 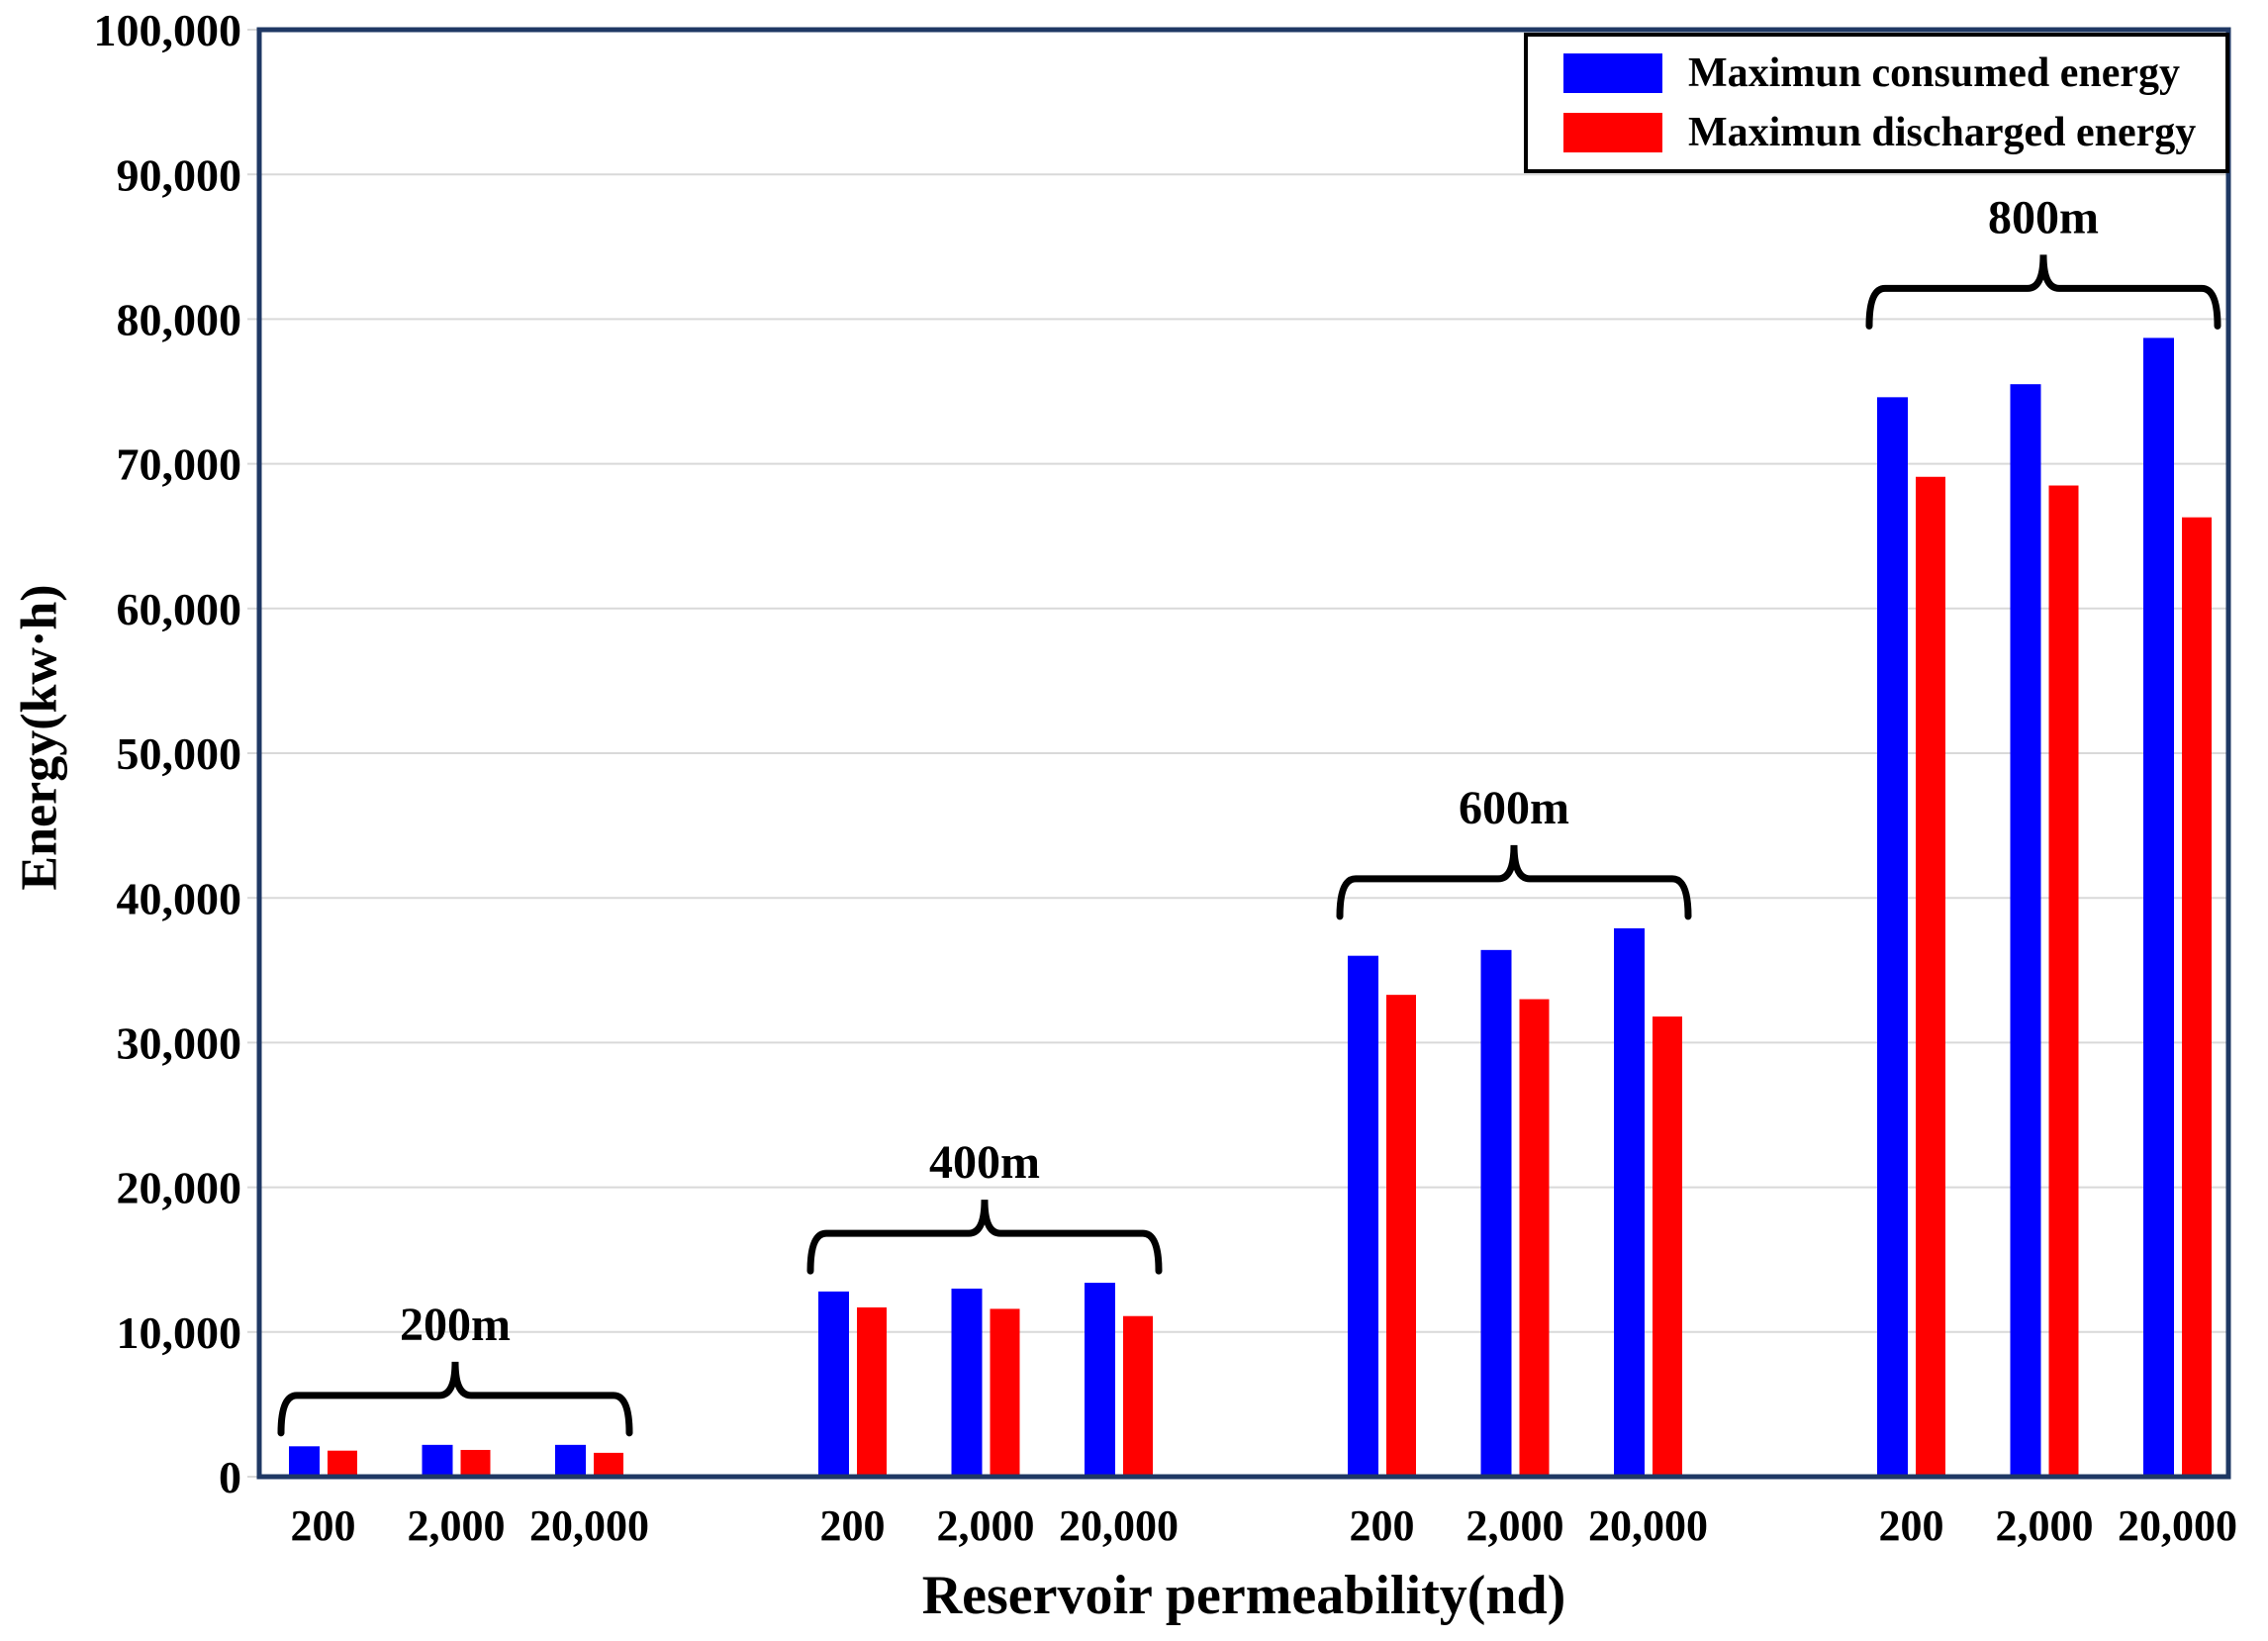 What do you see at coordinates (179, 1043) in the screenshot?
I see `y-tick-label: 30,000` at bounding box center [179, 1043].